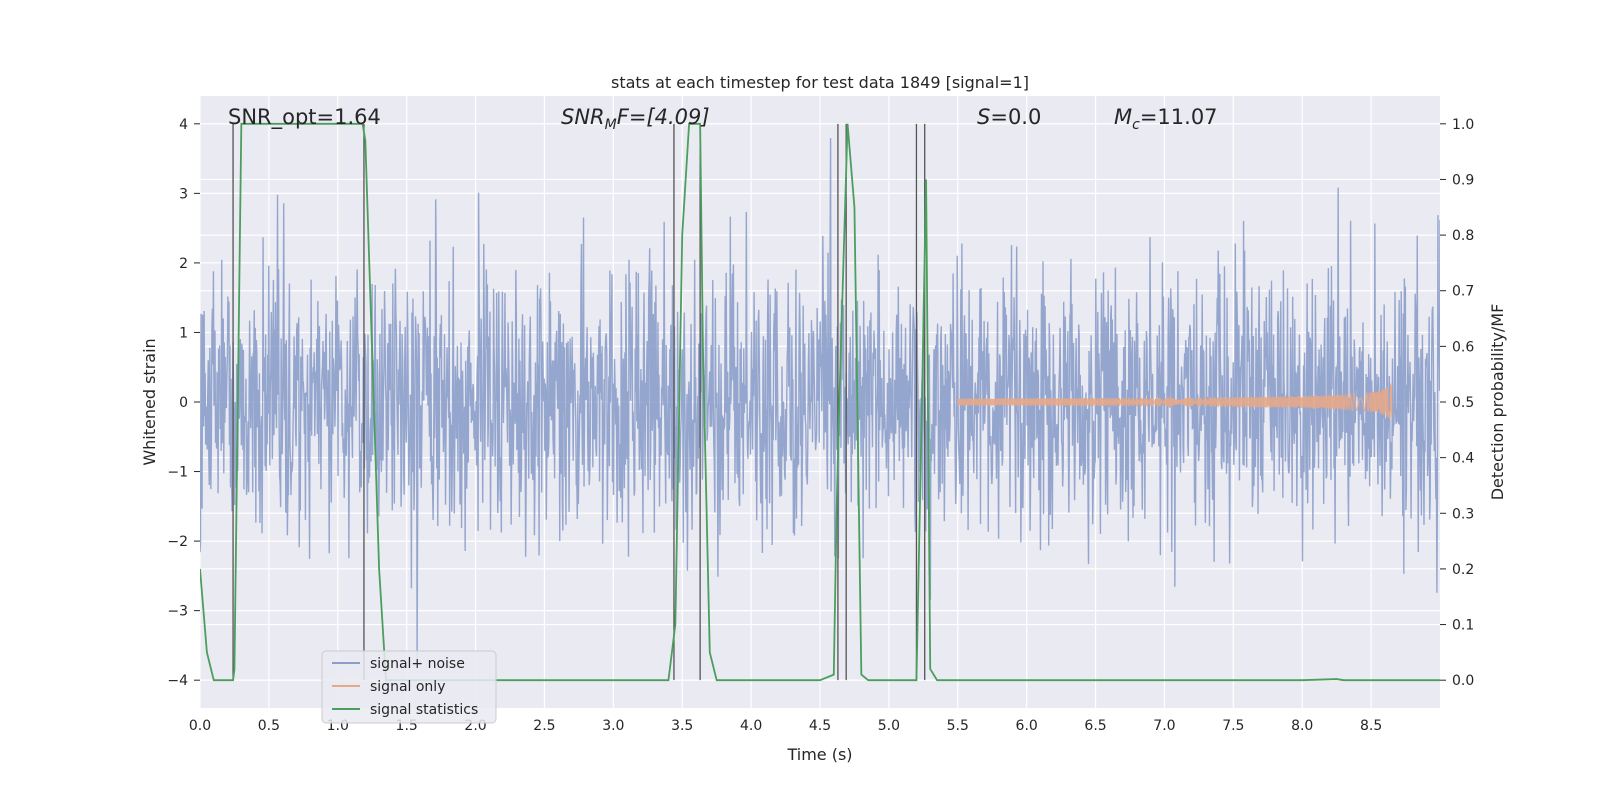  Describe the element at coordinates (1371, 726) in the screenshot. I see `x-tick-label: 8.5` at that location.